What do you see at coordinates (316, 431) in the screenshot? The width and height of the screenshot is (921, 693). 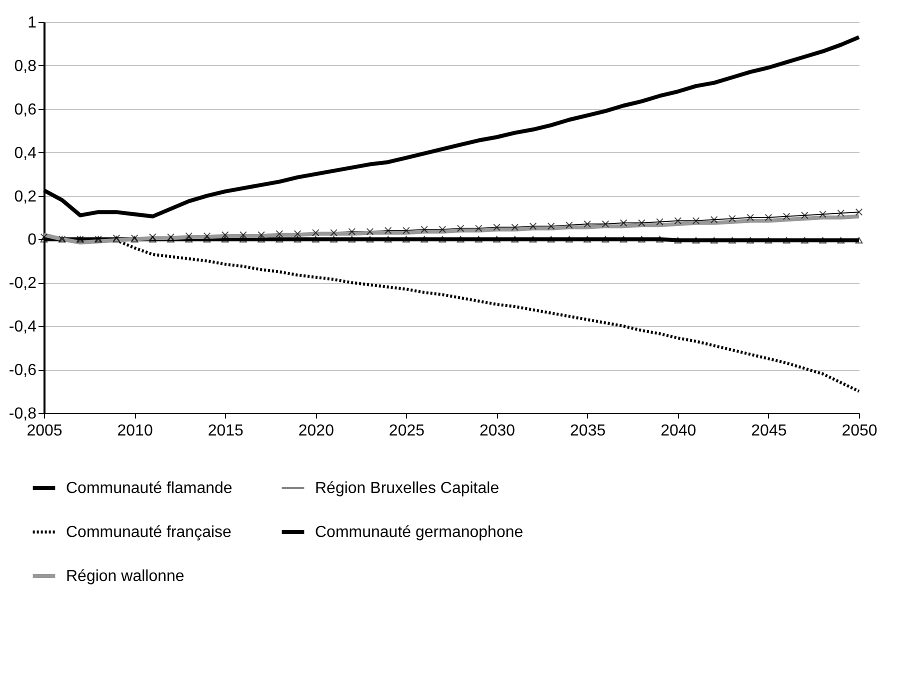 I see `x-tick-label: 2020` at bounding box center [316, 431].